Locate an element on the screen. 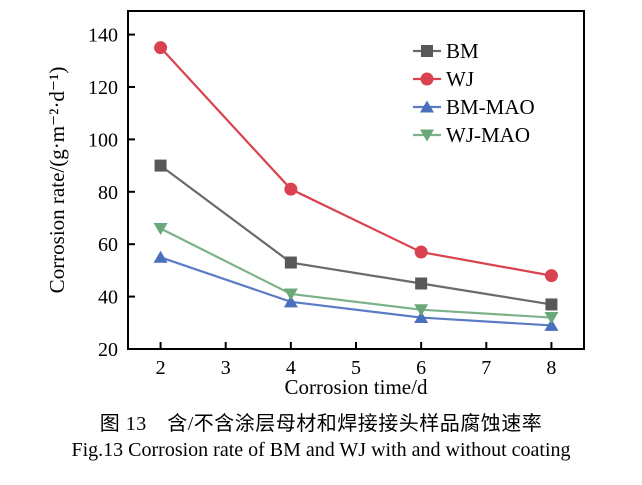 This screenshot has height=485, width=642. series-line-WJ-MAO is located at coordinates (356, 273).